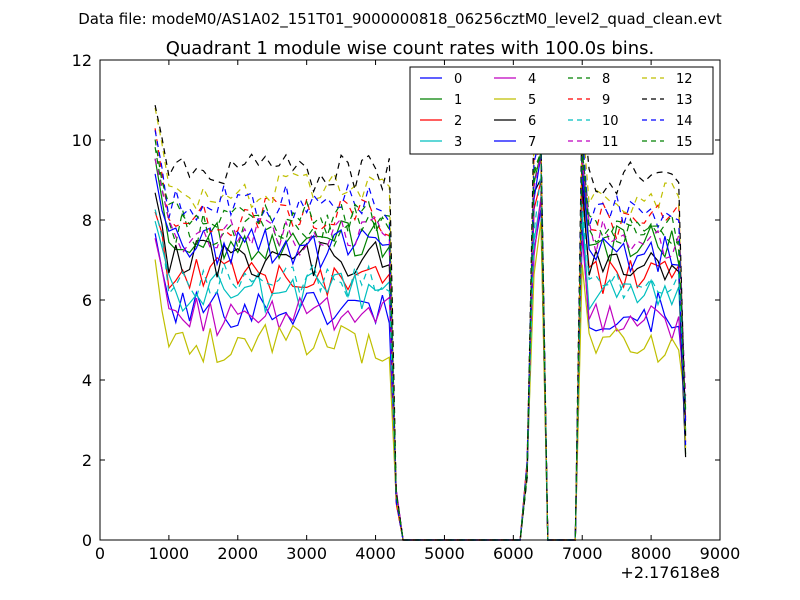  What do you see at coordinates (87, 220) in the screenshot?
I see `y-tick-label: 8` at bounding box center [87, 220].